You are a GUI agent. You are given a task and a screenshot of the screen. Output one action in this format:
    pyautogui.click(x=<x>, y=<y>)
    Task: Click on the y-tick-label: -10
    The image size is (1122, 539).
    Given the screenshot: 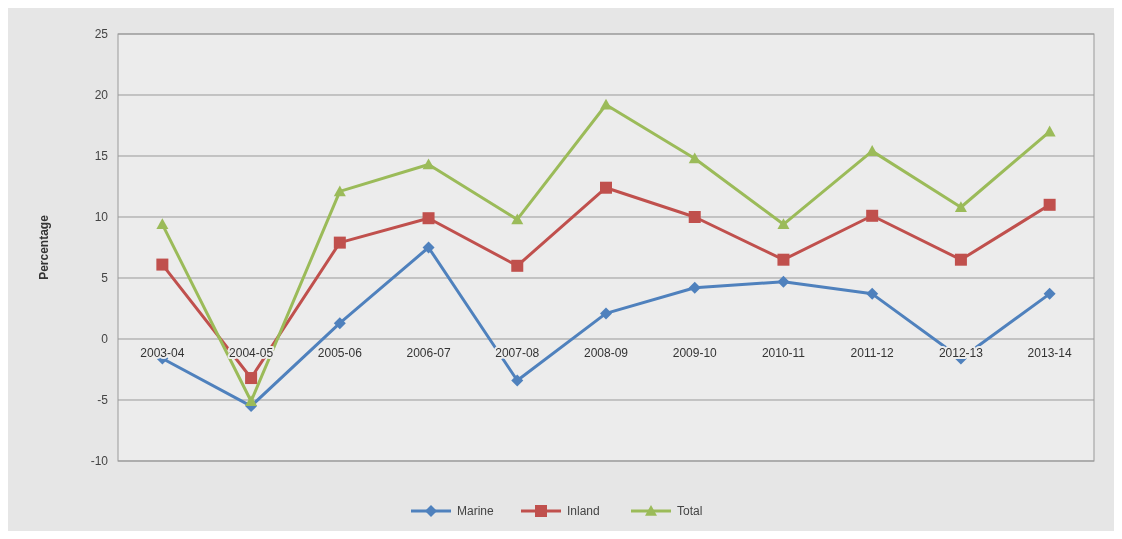 What is the action you would take?
    pyautogui.click(x=99, y=461)
    